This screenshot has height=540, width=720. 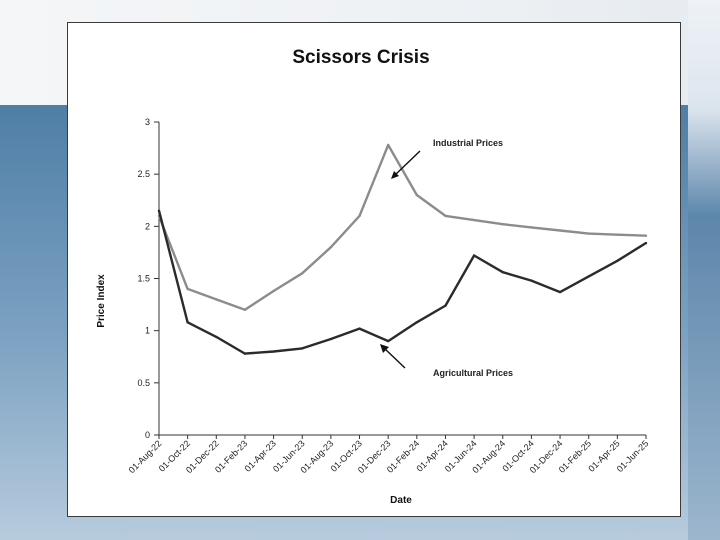 What do you see at coordinates (147, 226) in the screenshot?
I see `y-tick-label: 2` at bounding box center [147, 226].